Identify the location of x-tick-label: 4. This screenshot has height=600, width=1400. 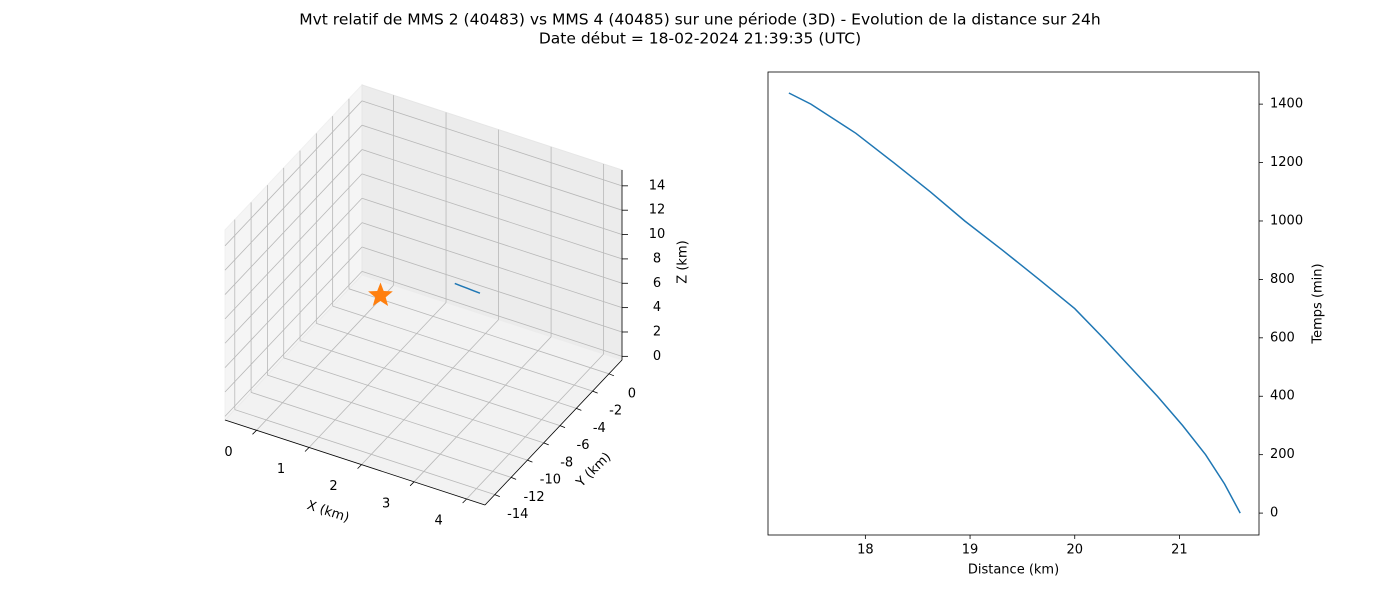
(438, 520).